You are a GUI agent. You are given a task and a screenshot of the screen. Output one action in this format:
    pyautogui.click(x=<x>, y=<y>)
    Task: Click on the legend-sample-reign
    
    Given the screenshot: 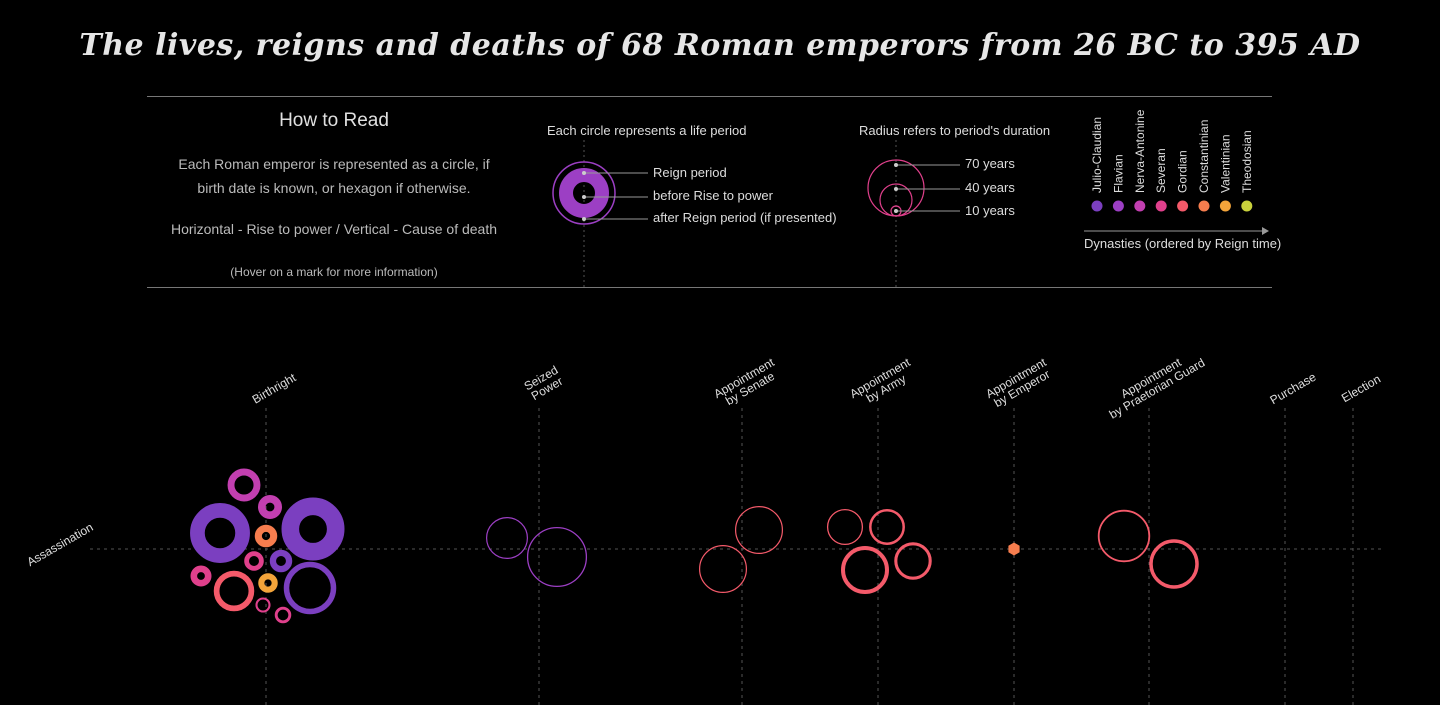 What is the action you would take?
    pyautogui.click(x=584, y=193)
    